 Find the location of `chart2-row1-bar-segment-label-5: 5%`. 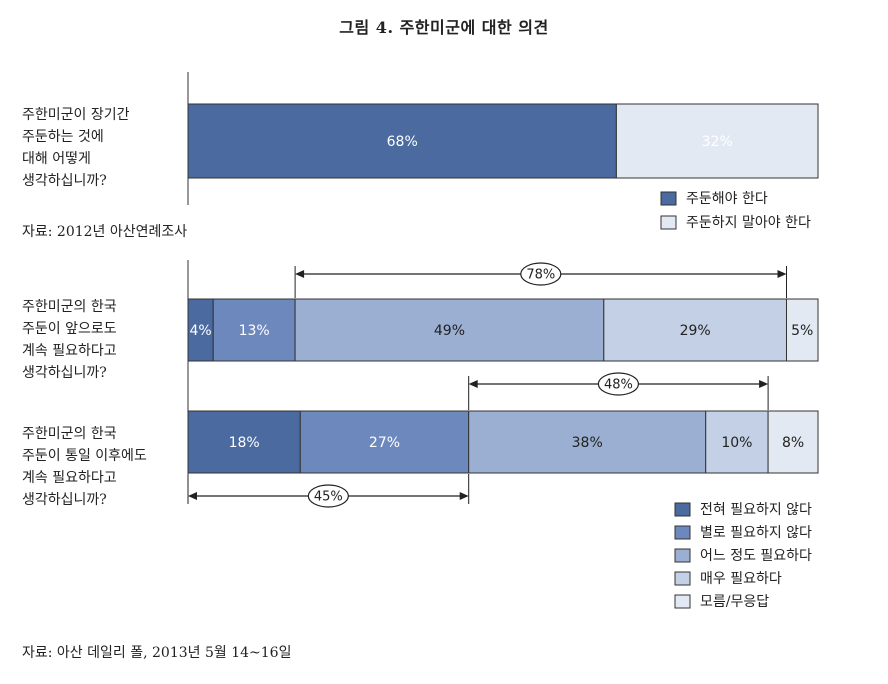

chart2-row1-bar-segment-label-5: 5% is located at coordinates (802, 331).